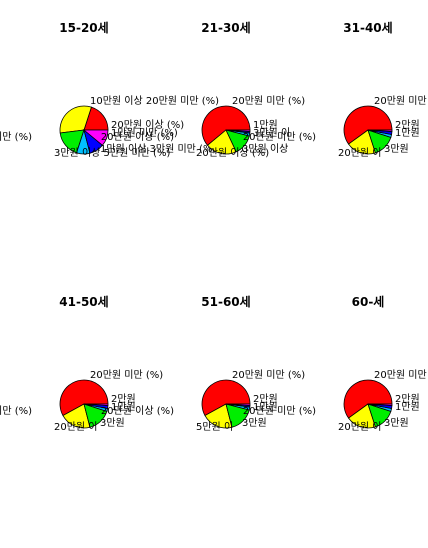  Describe the element at coordinates (214, 427) in the screenshot. I see `pie-slice-label: 5만원 이` at that location.